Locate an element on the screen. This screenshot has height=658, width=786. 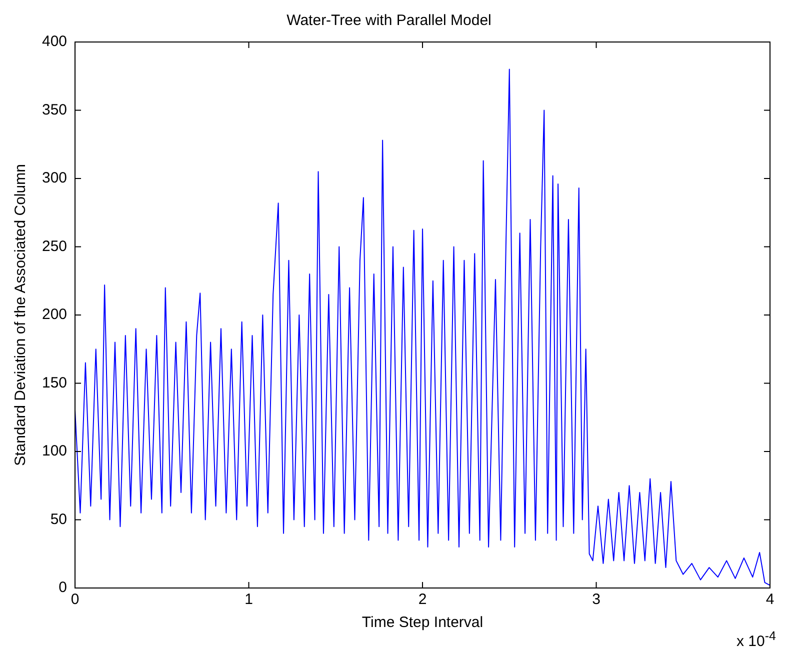
x-tick-label: 3 is located at coordinates (596, 599).